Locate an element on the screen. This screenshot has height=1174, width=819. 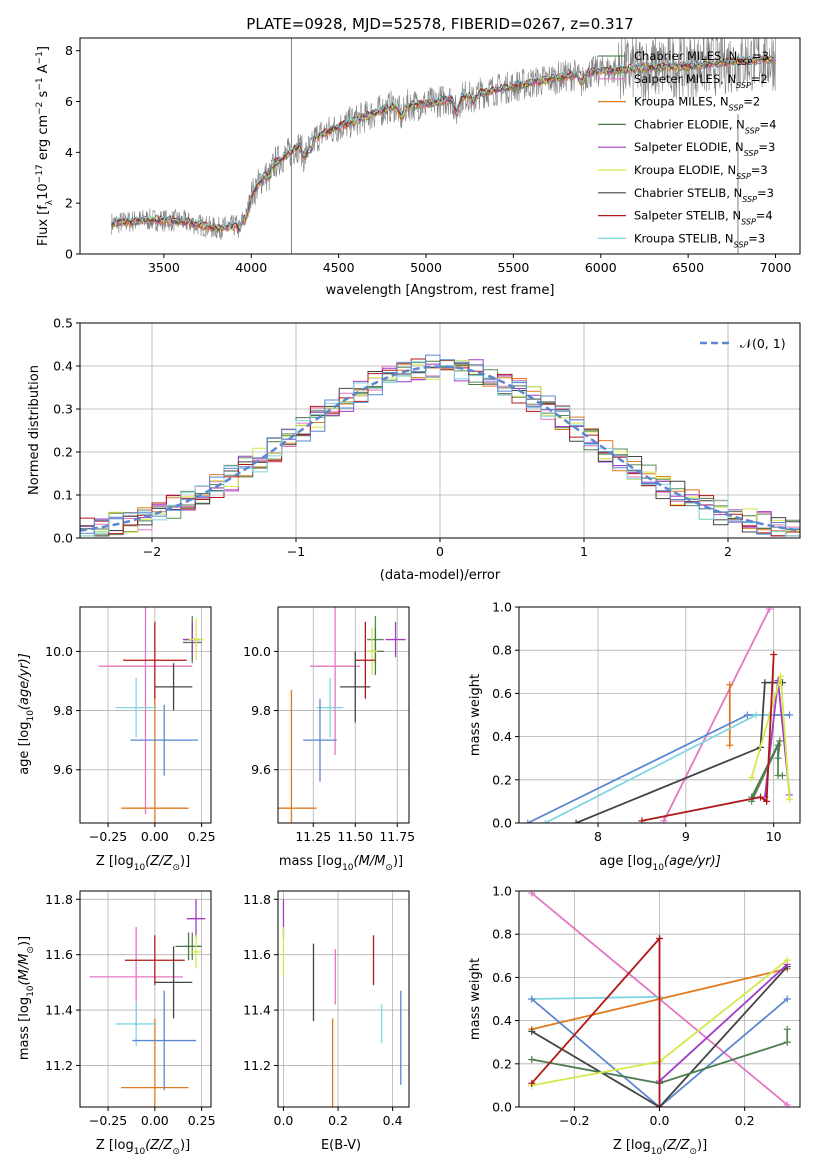
z-weight-ylabel: mass weight is located at coordinates (475, 999).